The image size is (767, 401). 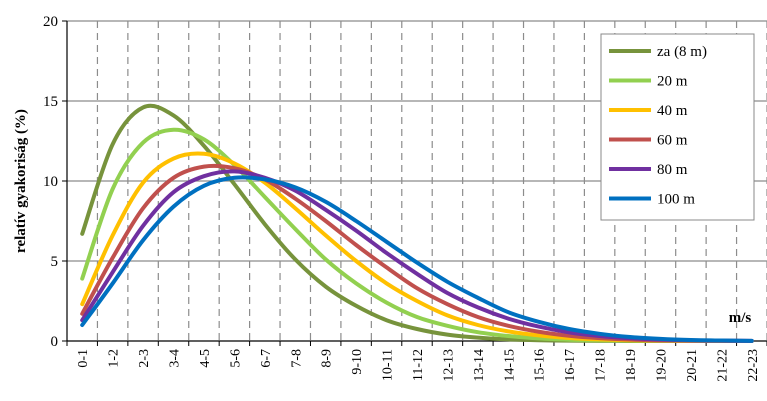 What do you see at coordinates (235, 358) in the screenshot?
I see `x-tick-label: 5-6` at bounding box center [235, 358].